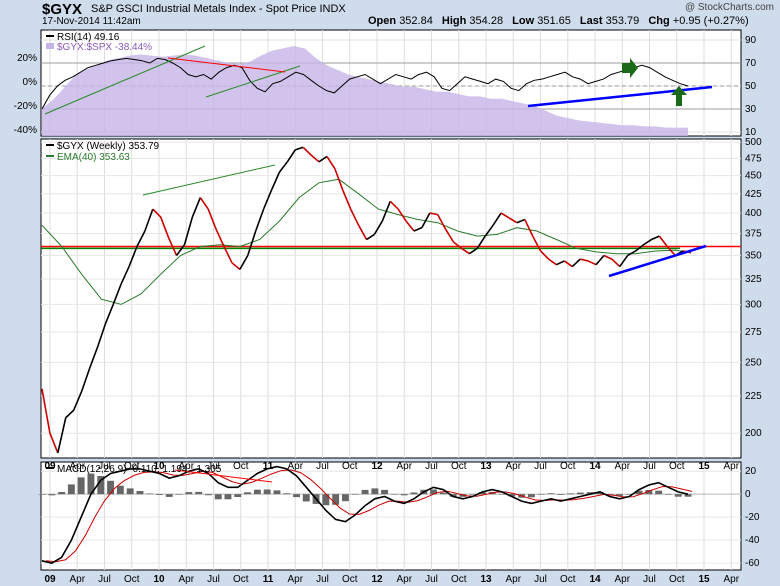 This screenshot has width=780, height=586. What do you see at coordinates (710, 21) in the screenshot?
I see `chg-value: +0.95 (+0.27%)` at bounding box center [710, 21].